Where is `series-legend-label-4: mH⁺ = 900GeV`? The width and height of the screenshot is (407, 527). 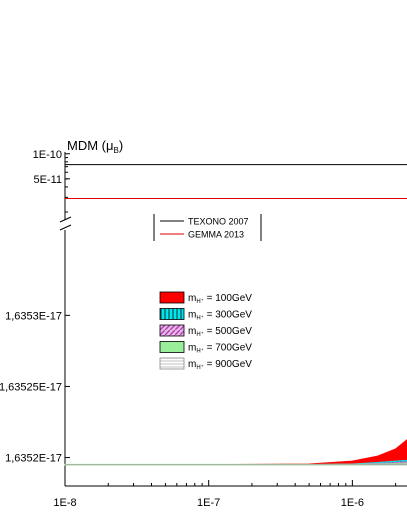 series-legend-label-4: mH⁺ = 900GeV is located at coordinates (220, 365).